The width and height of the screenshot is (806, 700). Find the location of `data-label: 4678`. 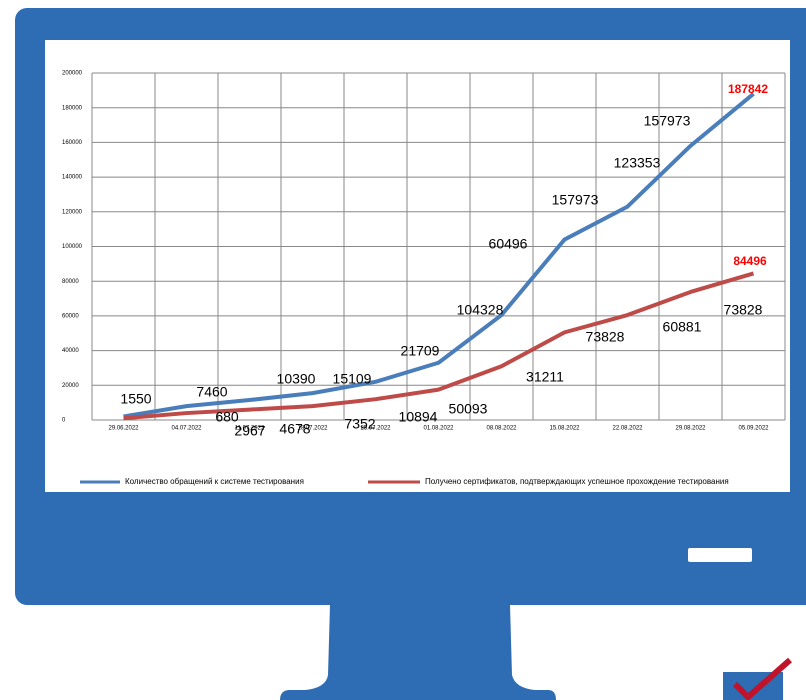

data-label: 4678 is located at coordinates (294, 429).